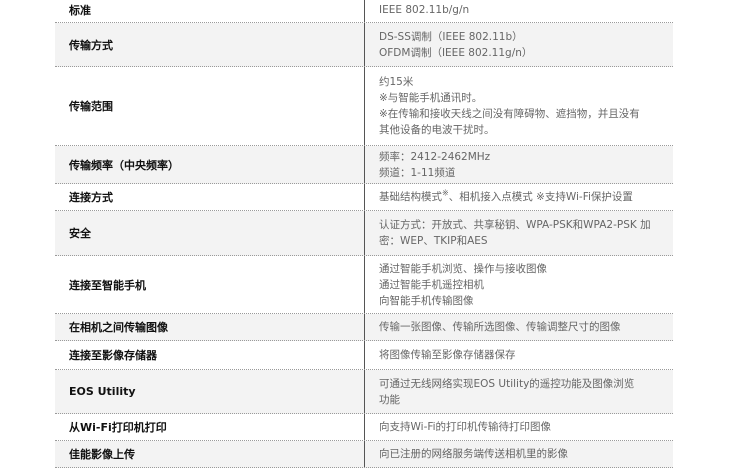  I want to click on table-row: 标准 IEEE 802.11b/g/n, so click(364, 11).